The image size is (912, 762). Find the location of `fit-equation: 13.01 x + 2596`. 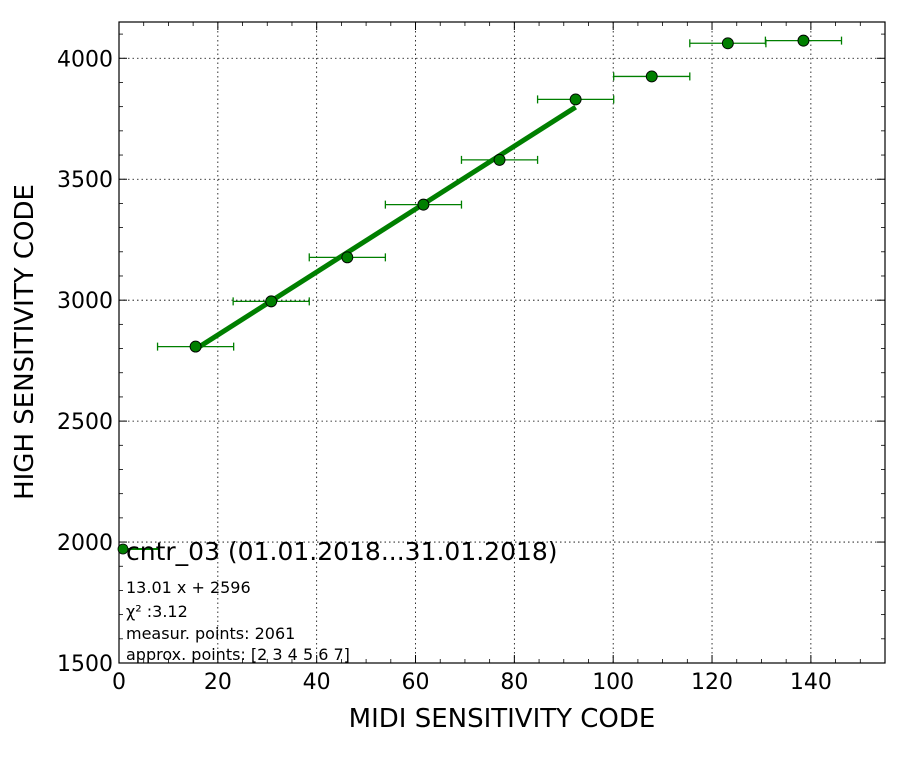

fit-equation: 13.01 x + 2596 is located at coordinates (188, 587).